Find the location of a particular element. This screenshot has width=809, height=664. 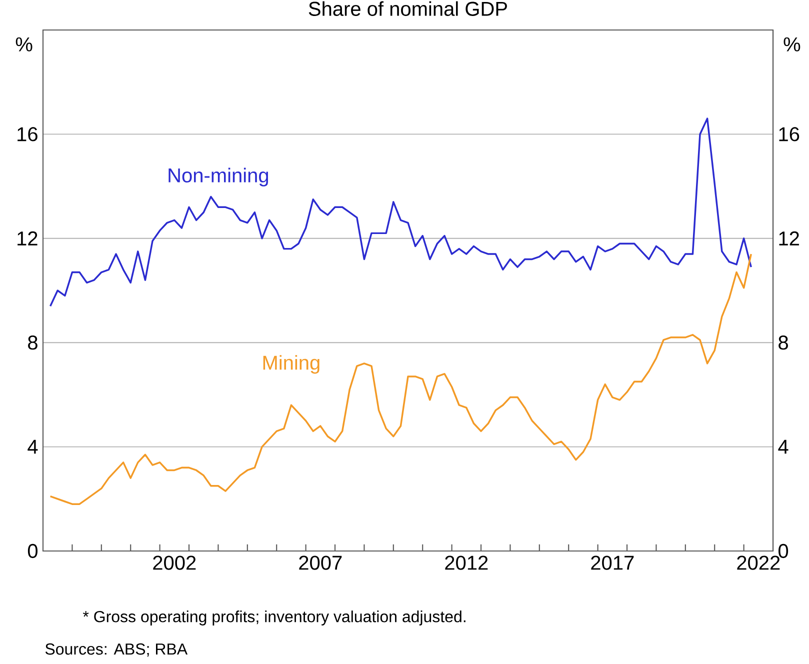

text: * Gross operating profits; inventory valuation adjusted. is located at coordinates (274, 618).